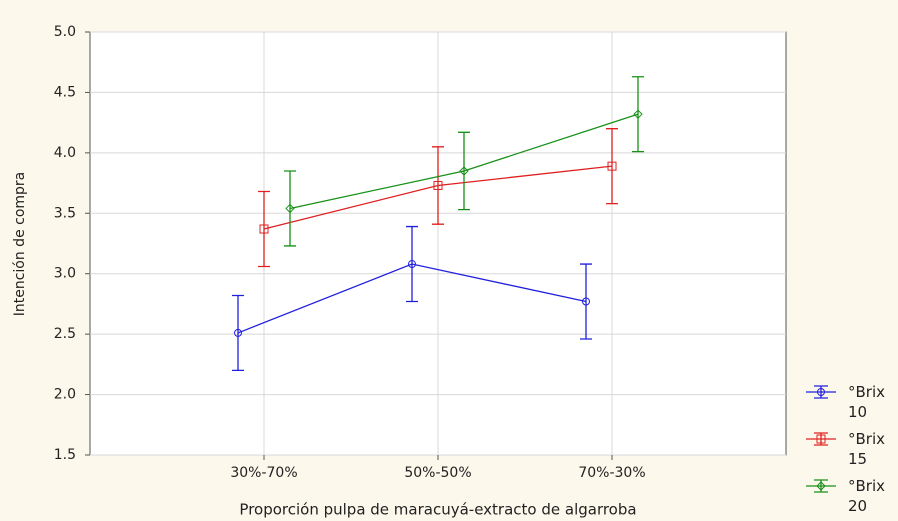 The width and height of the screenshot is (898, 521). What do you see at coordinates (65, 32) in the screenshot?
I see `y-tick-label: 5.0` at bounding box center [65, 32].